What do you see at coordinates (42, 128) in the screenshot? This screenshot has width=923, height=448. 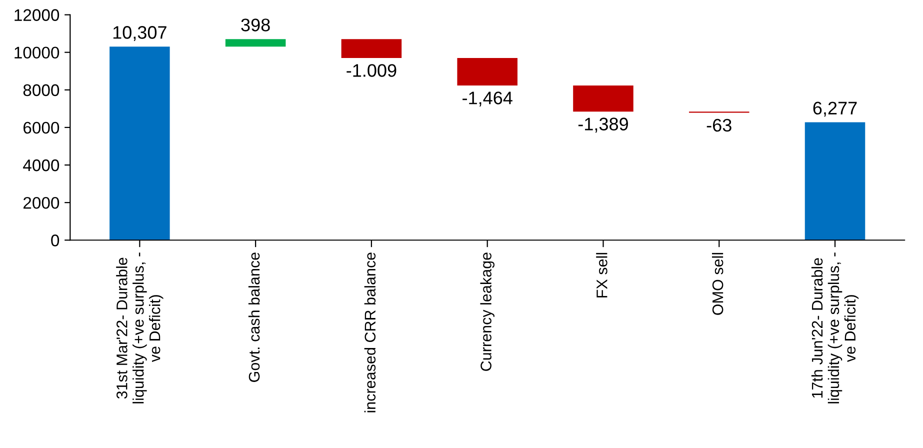 I see `y-tick-label: 6000` at bounding box center [42, 128].